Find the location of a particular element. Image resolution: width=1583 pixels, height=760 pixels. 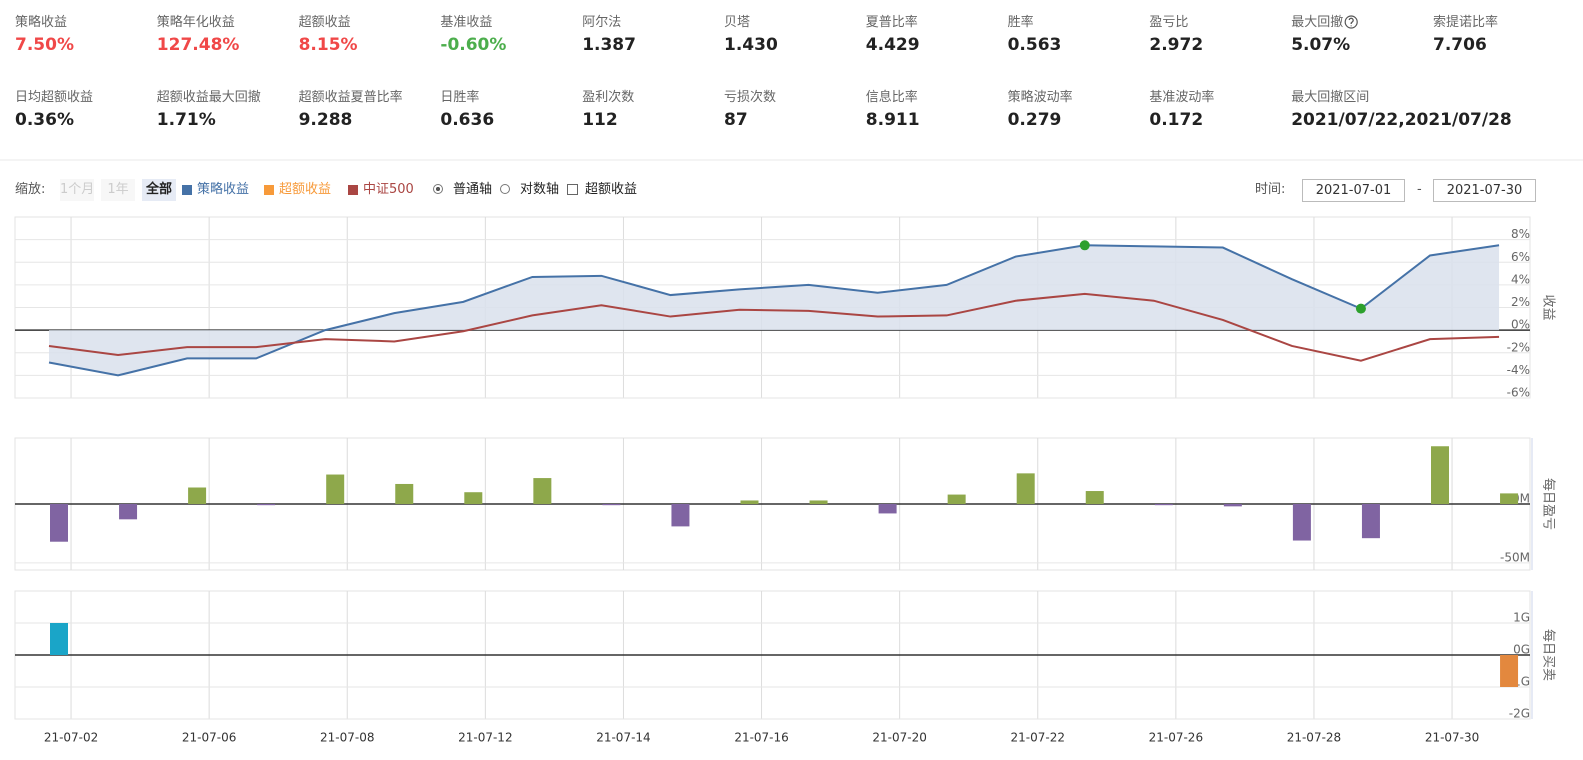

legend-item: 策略收益 is located at coordinates (223, 189).